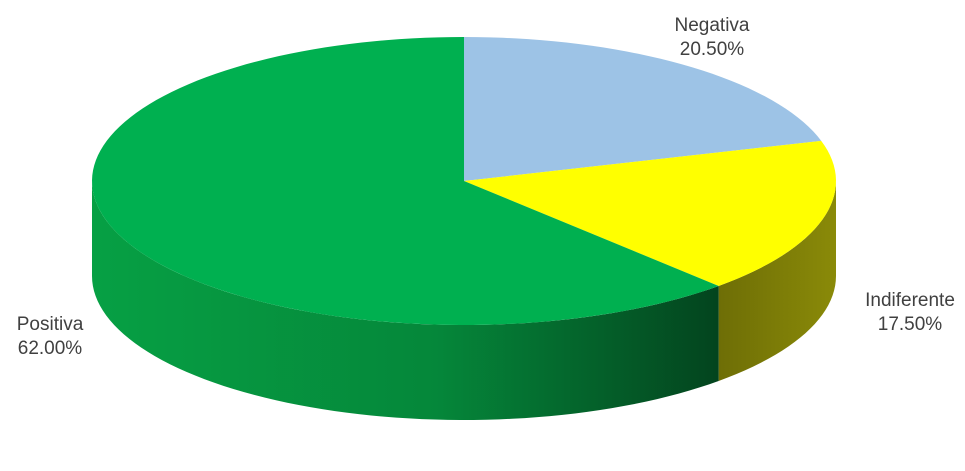 The width and height of the screenshot is (965, 471). Describe the element at coordinates (910, 324) in the screenshot. I see `data-label-value: 17.50%` at that location.